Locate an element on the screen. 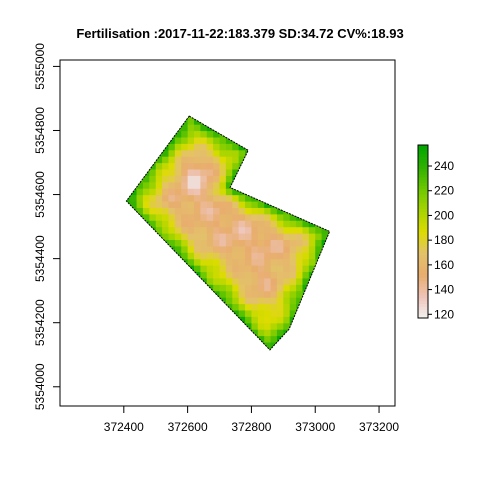 This screenshot has height=485, width=480. x-tick-label: 372800 is located at coordinates (251, 427).